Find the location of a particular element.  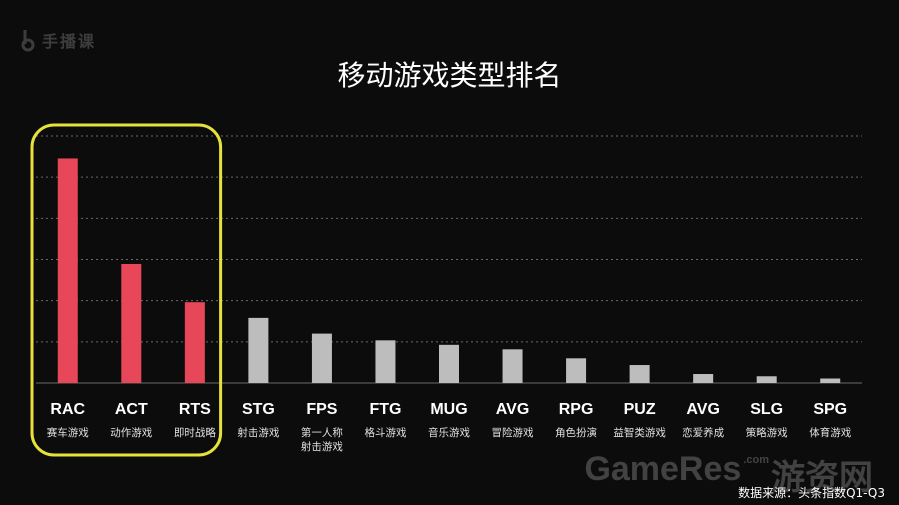

category-label: ACT is located at coordinates (131, 409).